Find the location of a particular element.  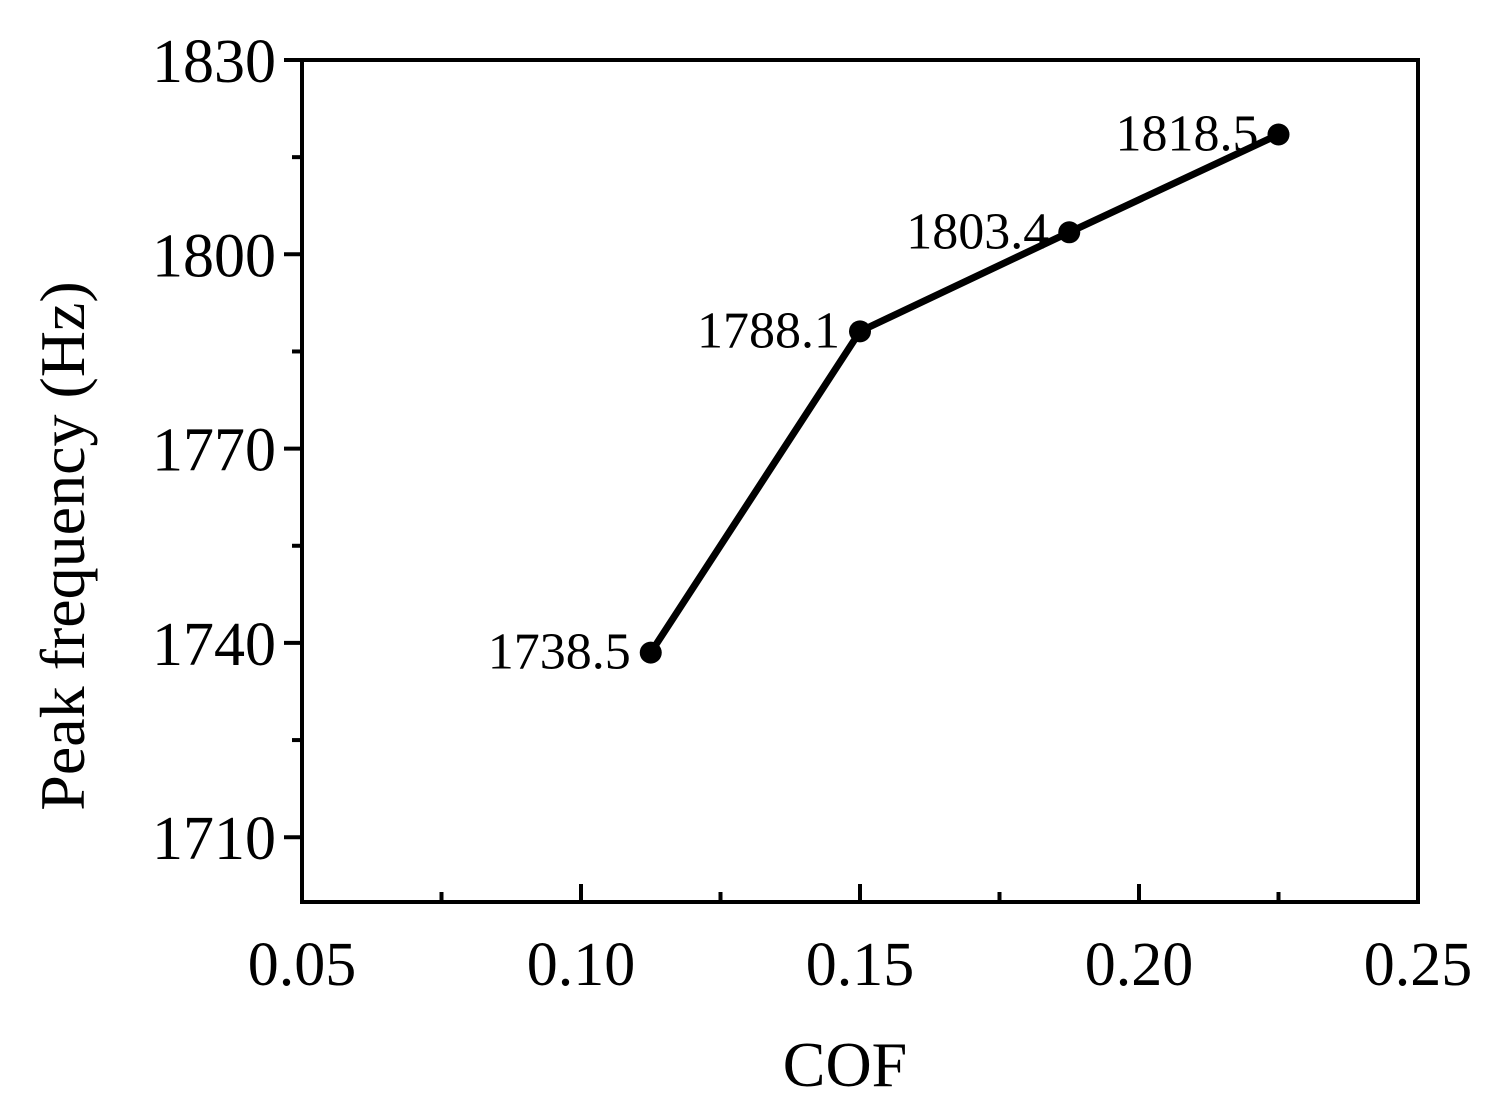

y-tick-label: 1800 is located at coordinates (214, 256).